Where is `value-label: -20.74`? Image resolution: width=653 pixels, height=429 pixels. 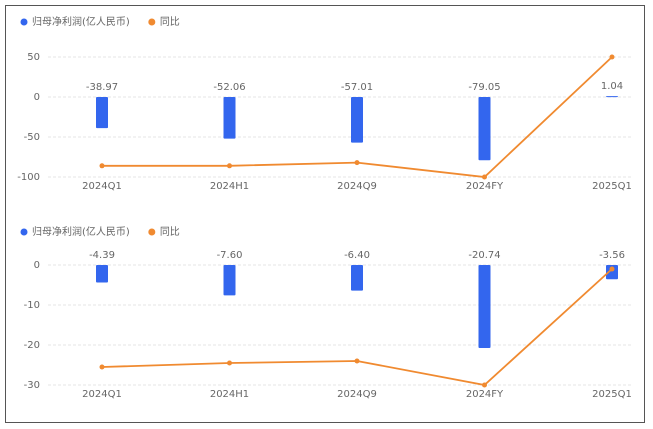
value-label: -20.74 is located at coordinates (484, 255).